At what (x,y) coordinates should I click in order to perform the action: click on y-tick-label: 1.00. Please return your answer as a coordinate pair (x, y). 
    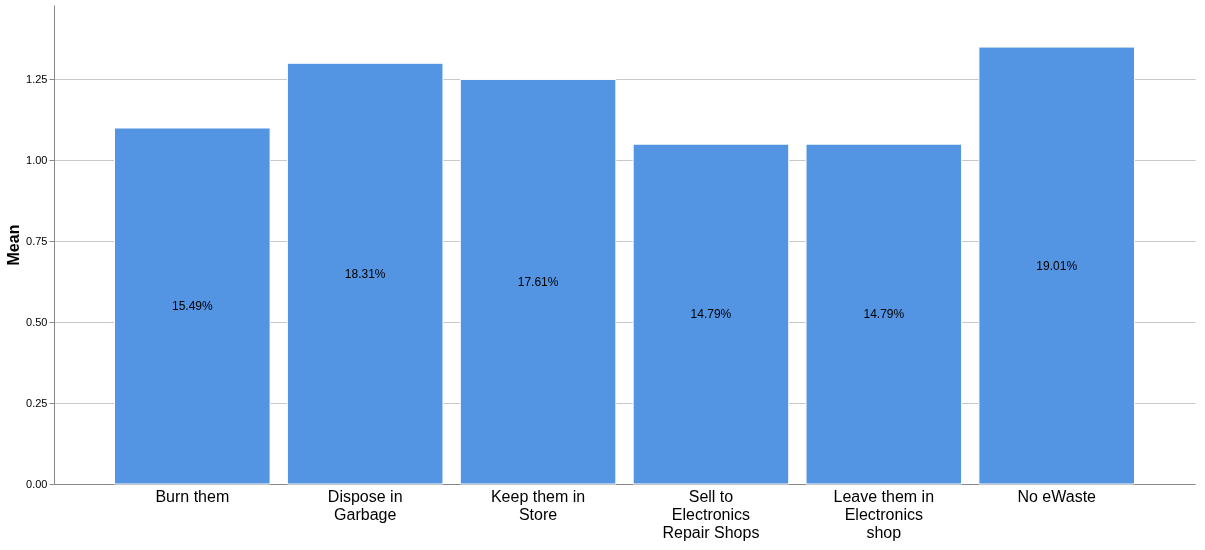
    Looking at the image, I should click on (37, 159).